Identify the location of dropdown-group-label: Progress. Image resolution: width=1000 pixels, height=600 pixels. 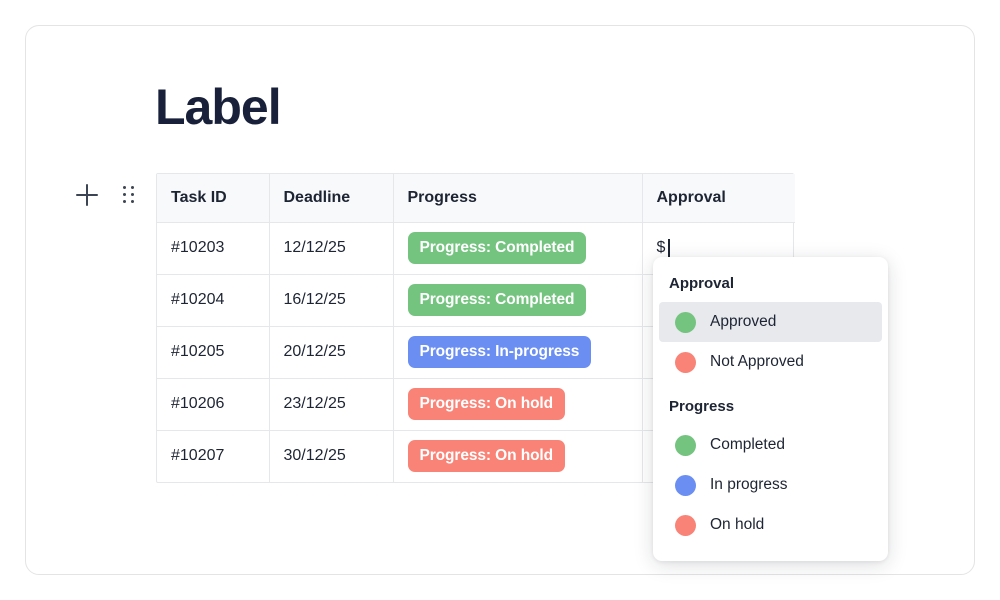
(702, 406).